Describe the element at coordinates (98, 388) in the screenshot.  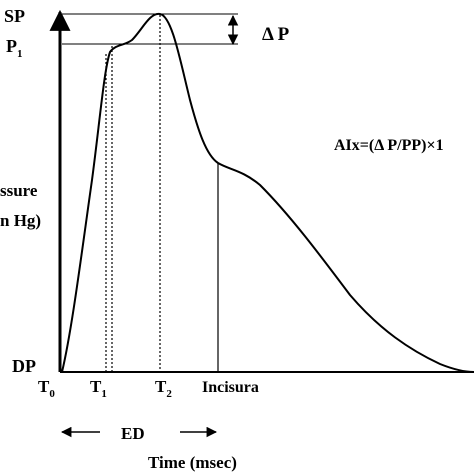
I see `t1-label: T1` at that location.